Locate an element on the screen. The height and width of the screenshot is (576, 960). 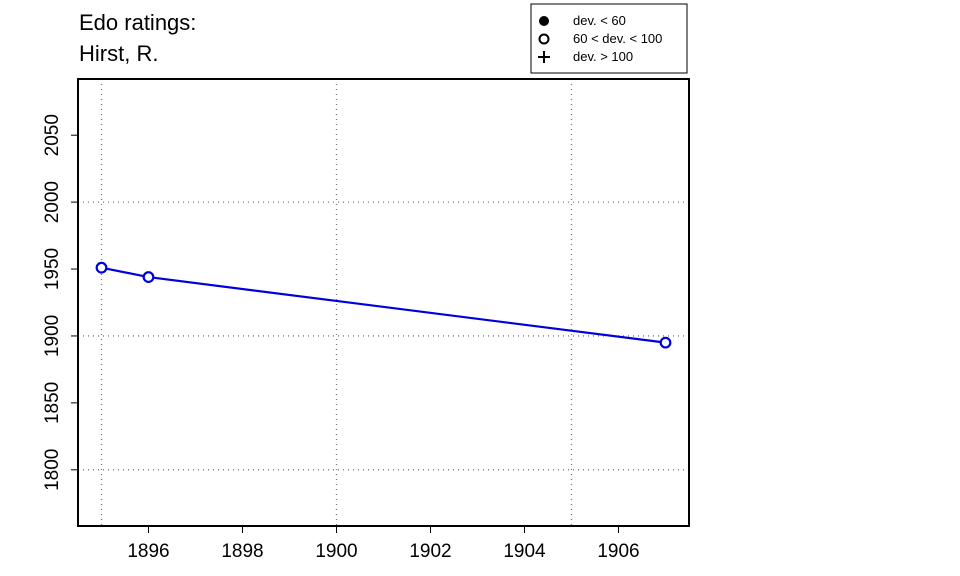
chart-title-line-1: Edo ratings: is located at coordinates (137, 22).